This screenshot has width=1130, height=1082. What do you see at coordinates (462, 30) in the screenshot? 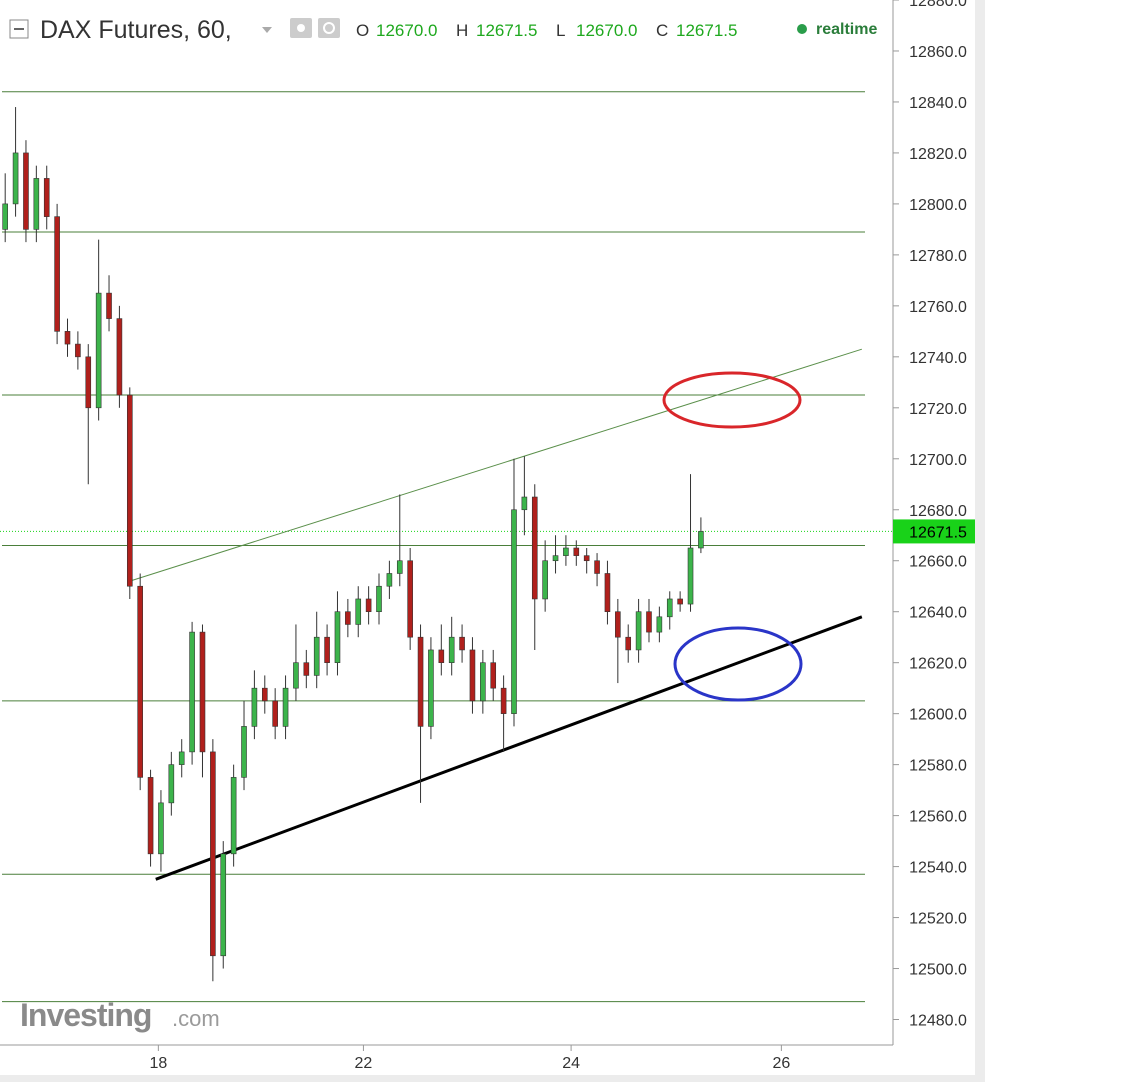
I see `legend-key: H` at bounding box center [462, 30].